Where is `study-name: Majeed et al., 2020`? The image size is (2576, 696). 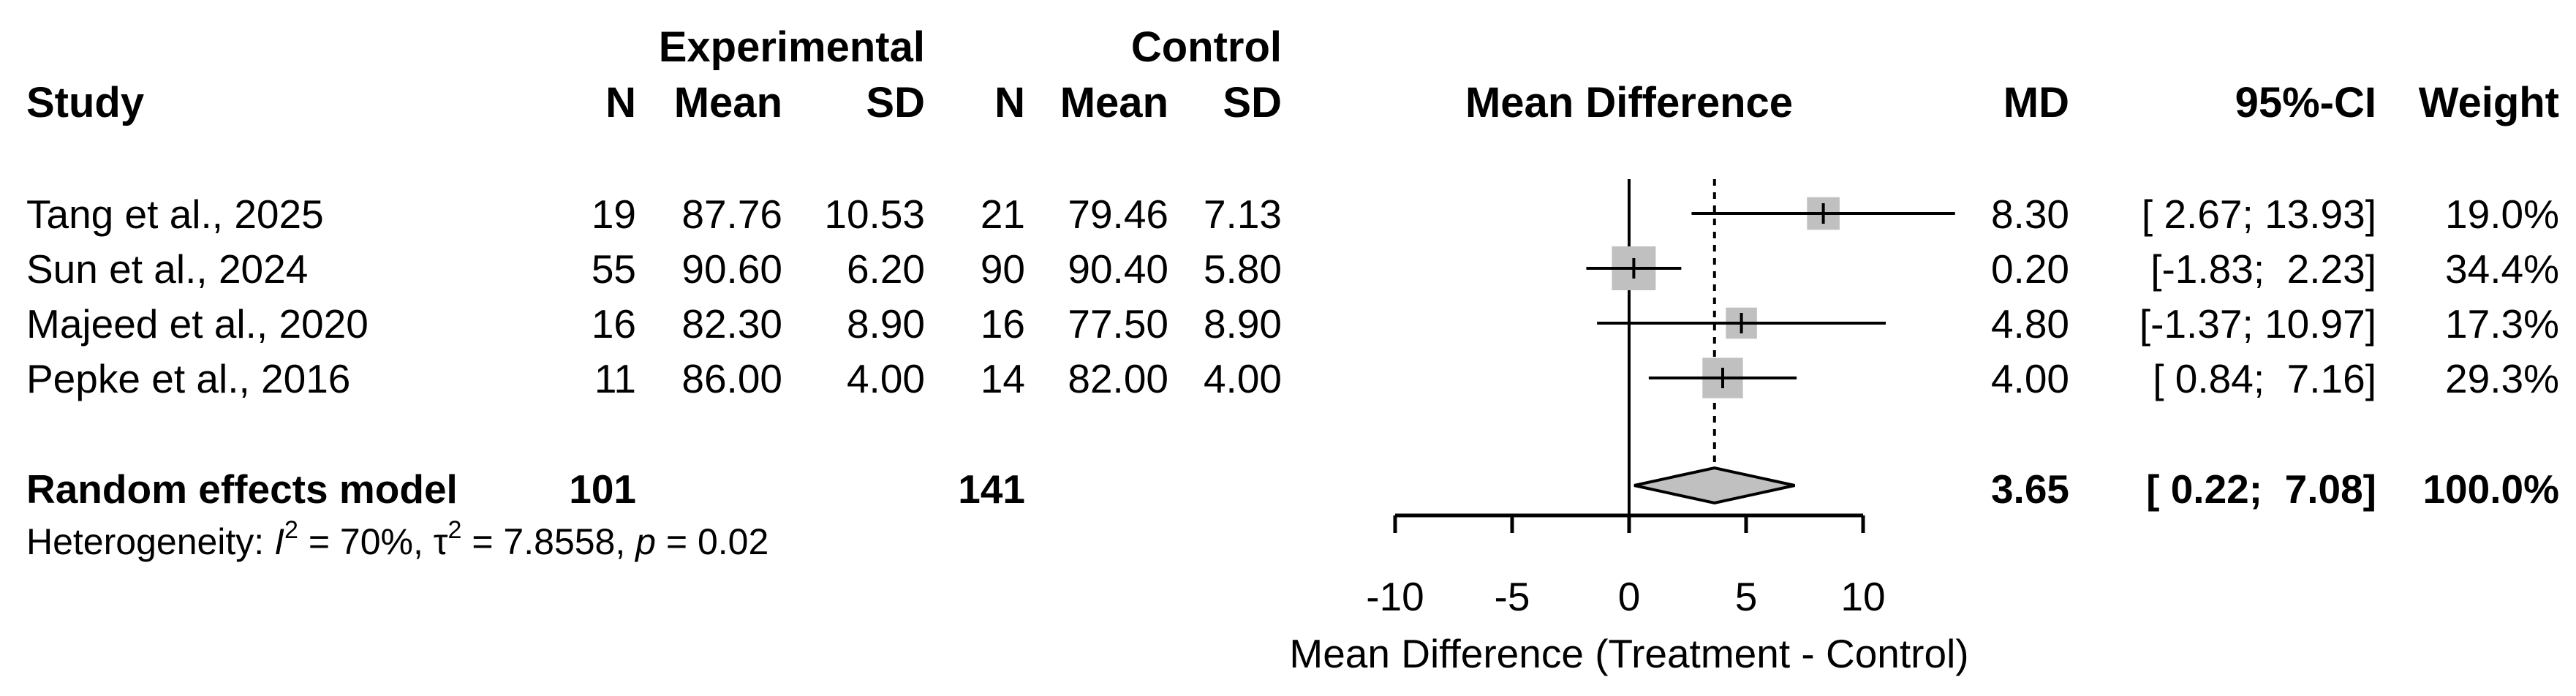
study-name: Majeed et al., 2020 is located at coordinates (197, 324).